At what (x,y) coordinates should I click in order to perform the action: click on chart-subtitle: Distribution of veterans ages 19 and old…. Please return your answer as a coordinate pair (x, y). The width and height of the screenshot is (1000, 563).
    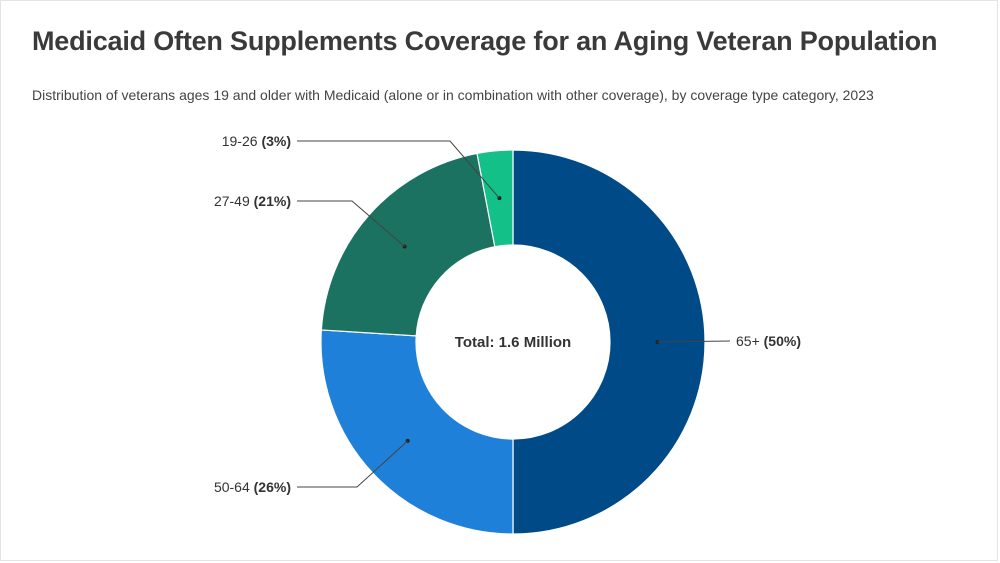
    Looking at the image, I should click on (453, 95).